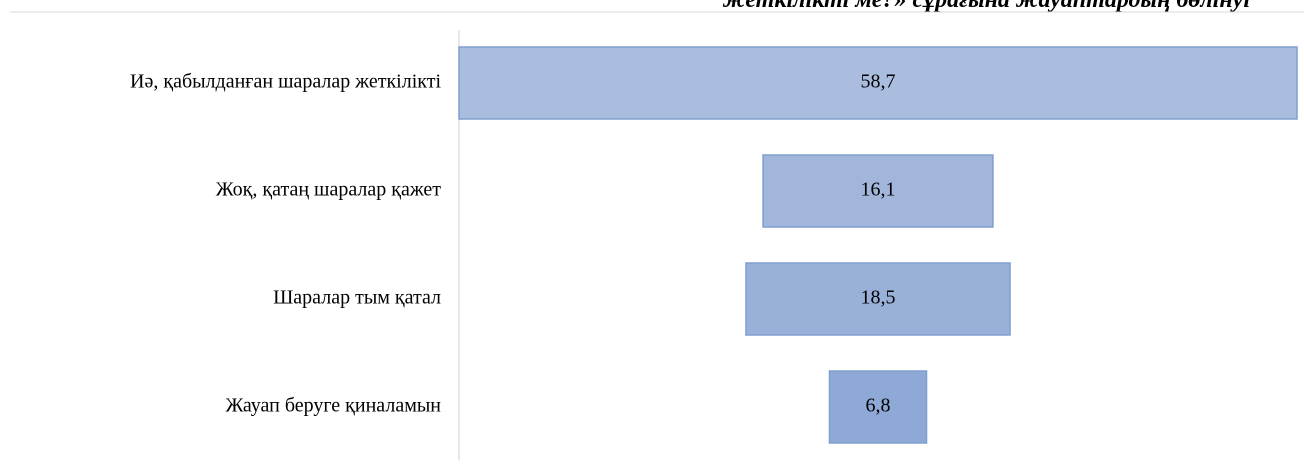  I want to click on category-label: Иә, қабылданған шаралар жеткілікті, so click(285, 82).